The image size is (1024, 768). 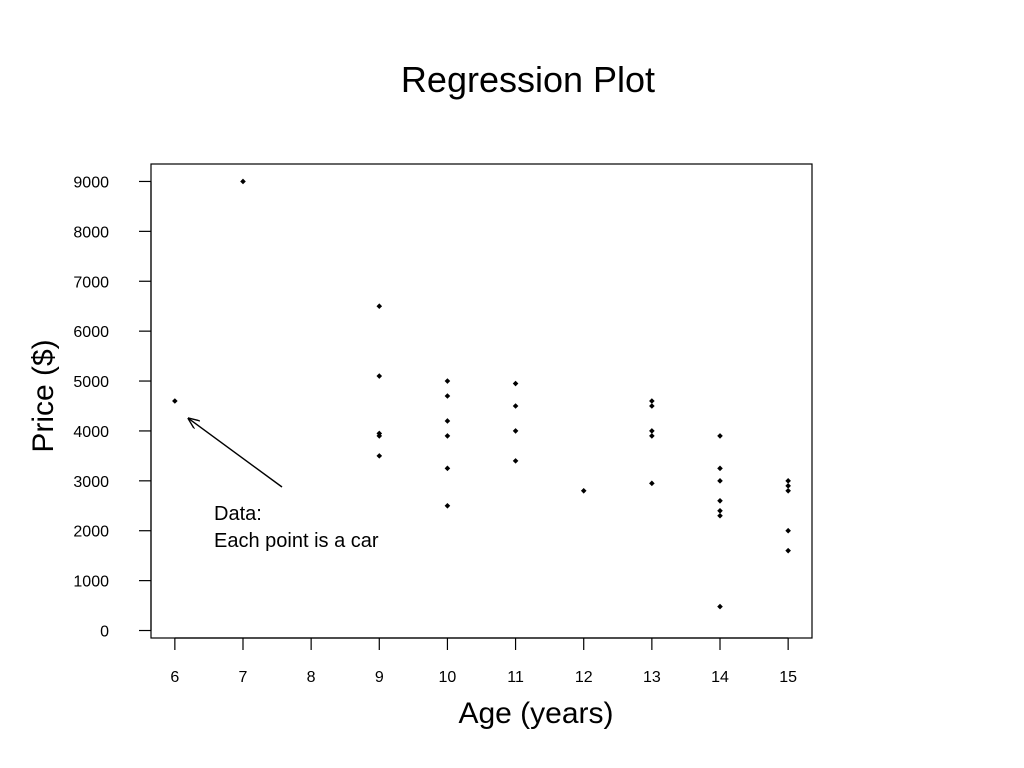 I want to click on x-tick-label: 14, so click(x=720, y=677).